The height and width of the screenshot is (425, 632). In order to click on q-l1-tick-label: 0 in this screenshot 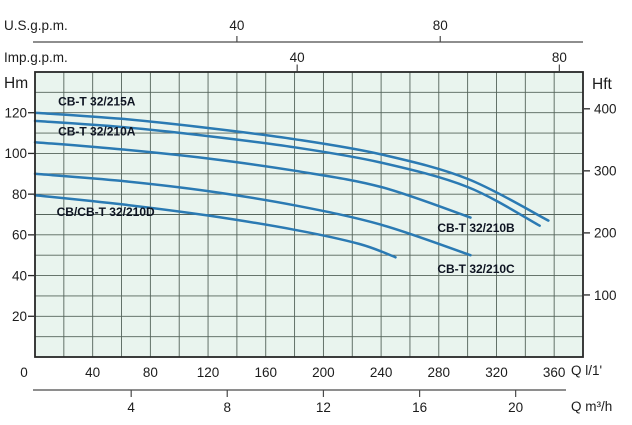, I will do `click(24, 372)`.